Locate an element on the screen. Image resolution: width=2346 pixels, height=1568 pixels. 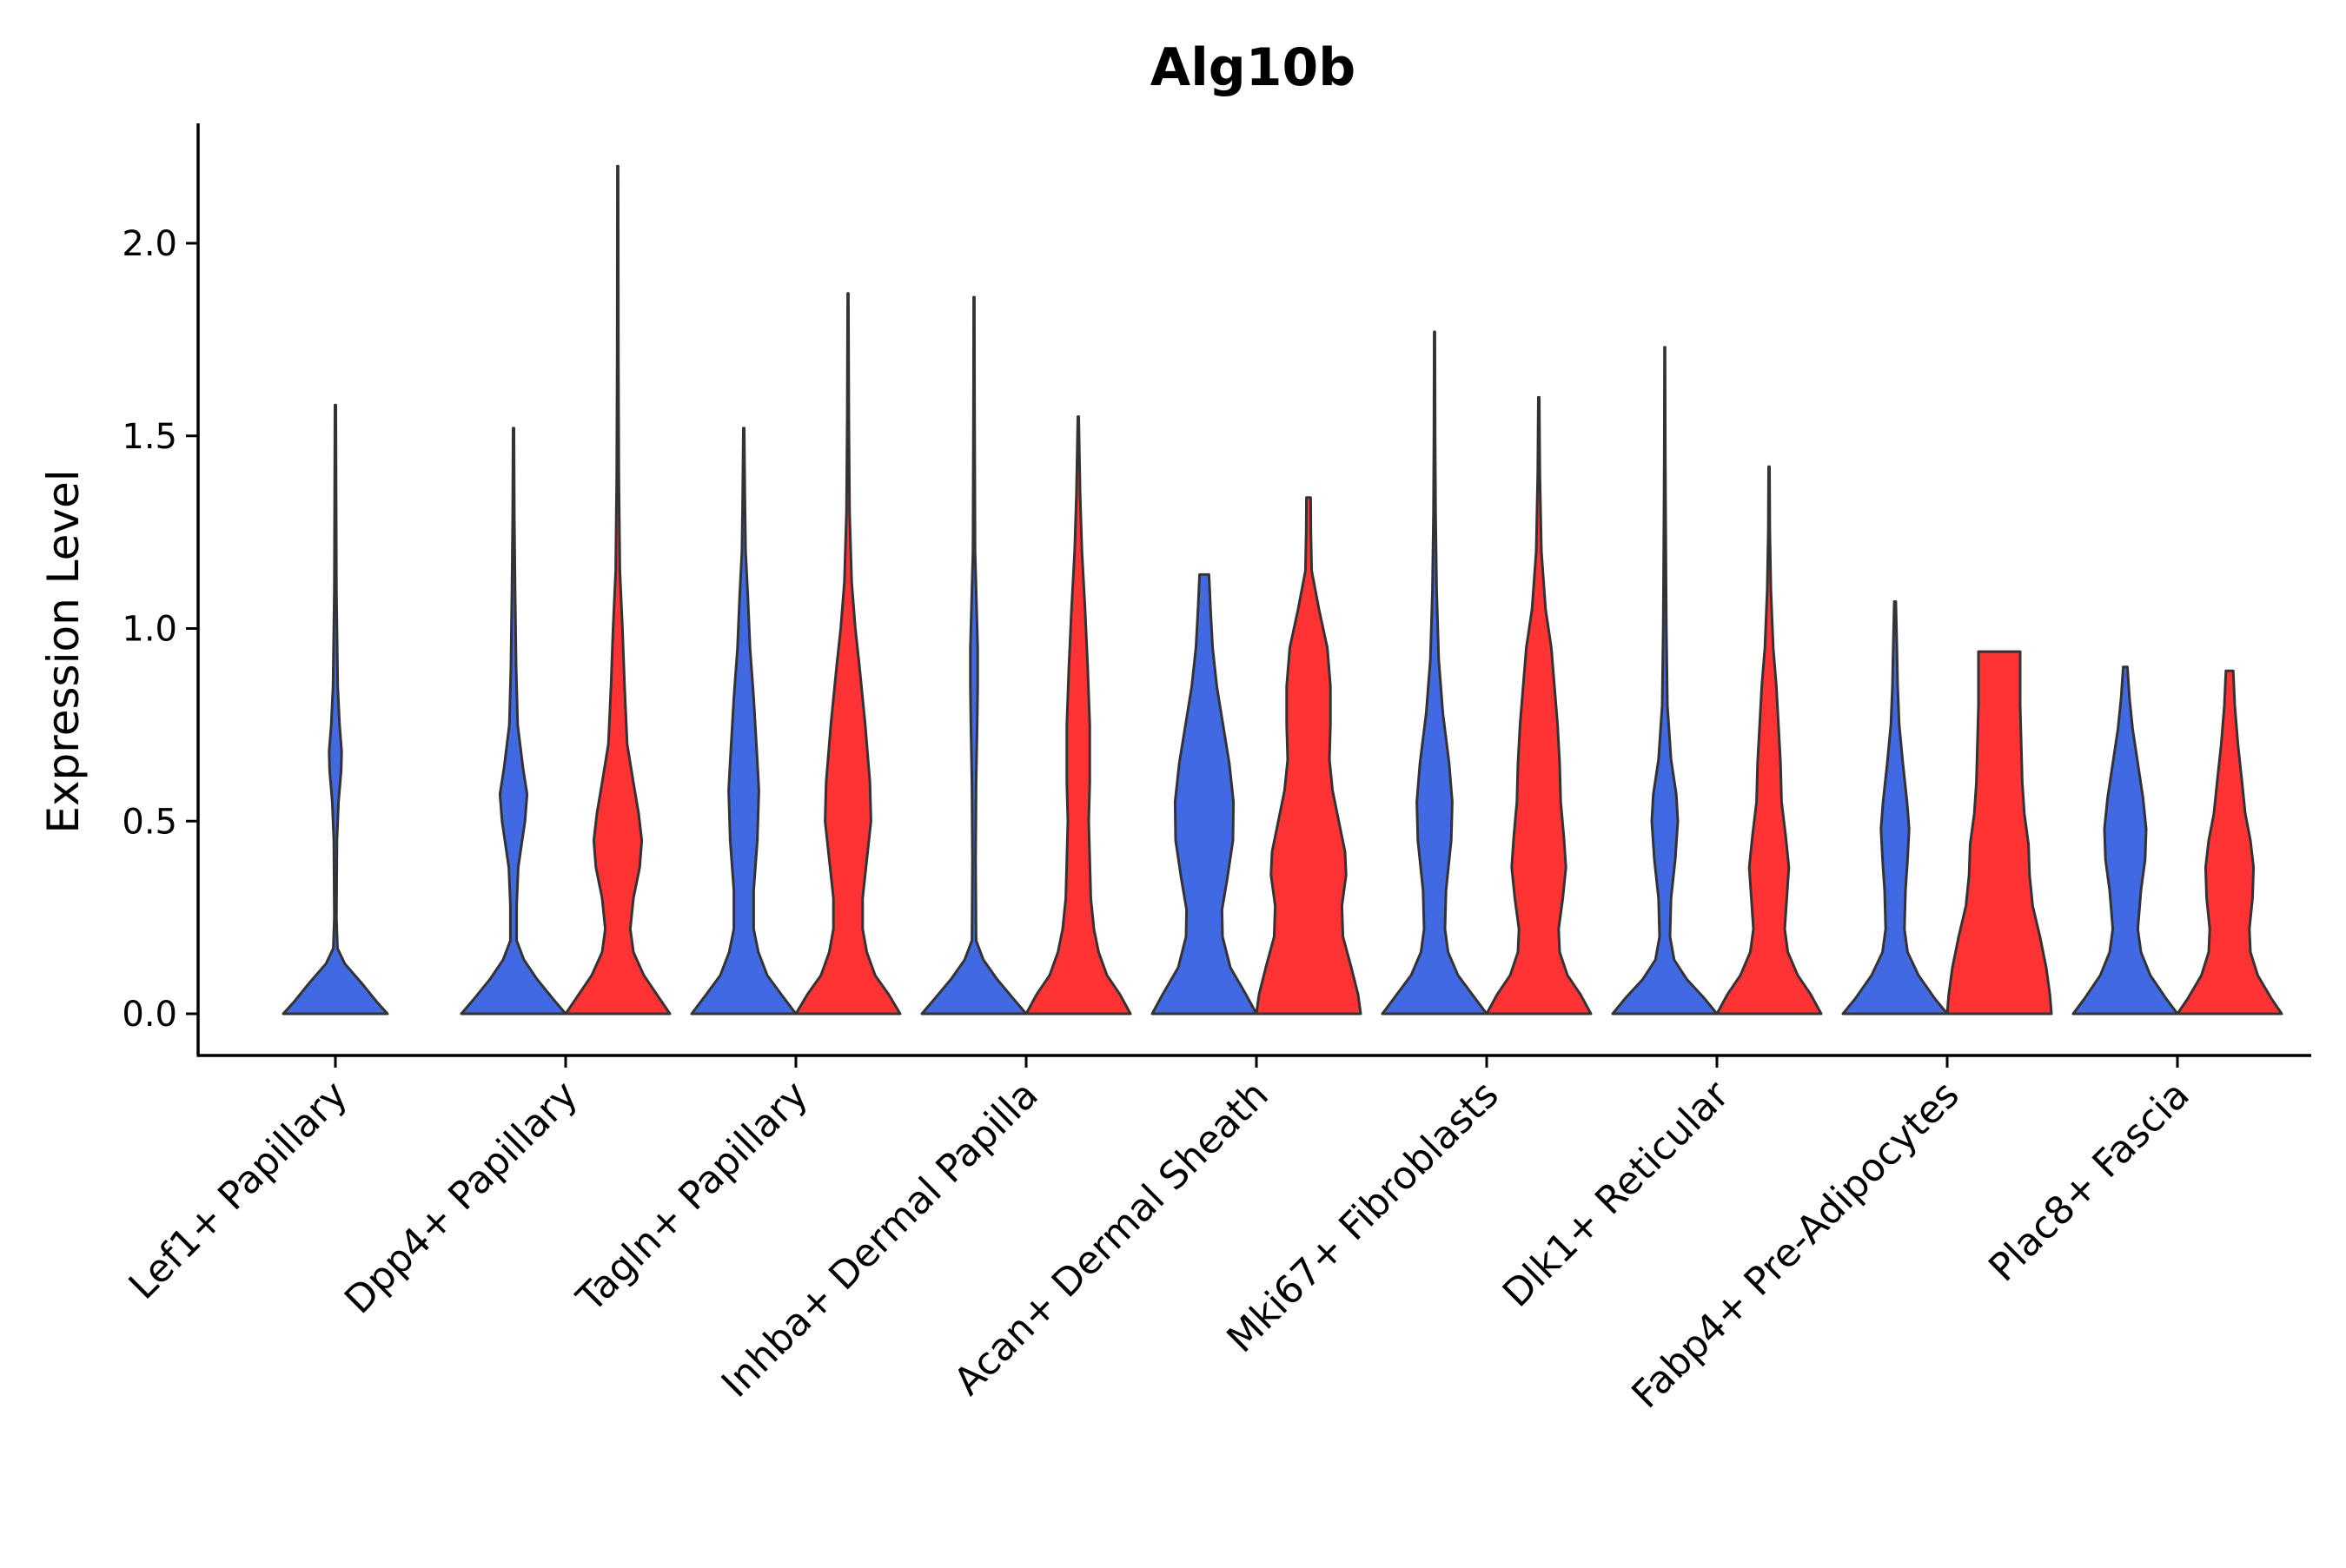
y-tick-label: 0.5 is located at coordinates (149, 822).